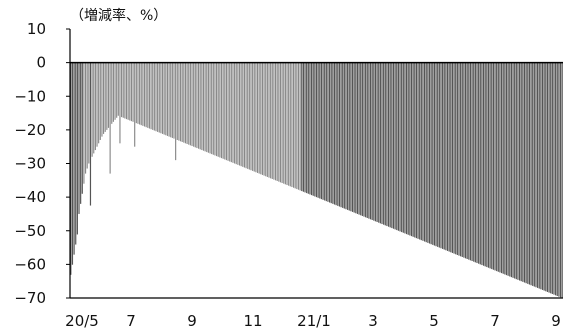  Describe the element at coordinates (30, 197) in the screenshot. I see `y-tick-label: −40` at that location.